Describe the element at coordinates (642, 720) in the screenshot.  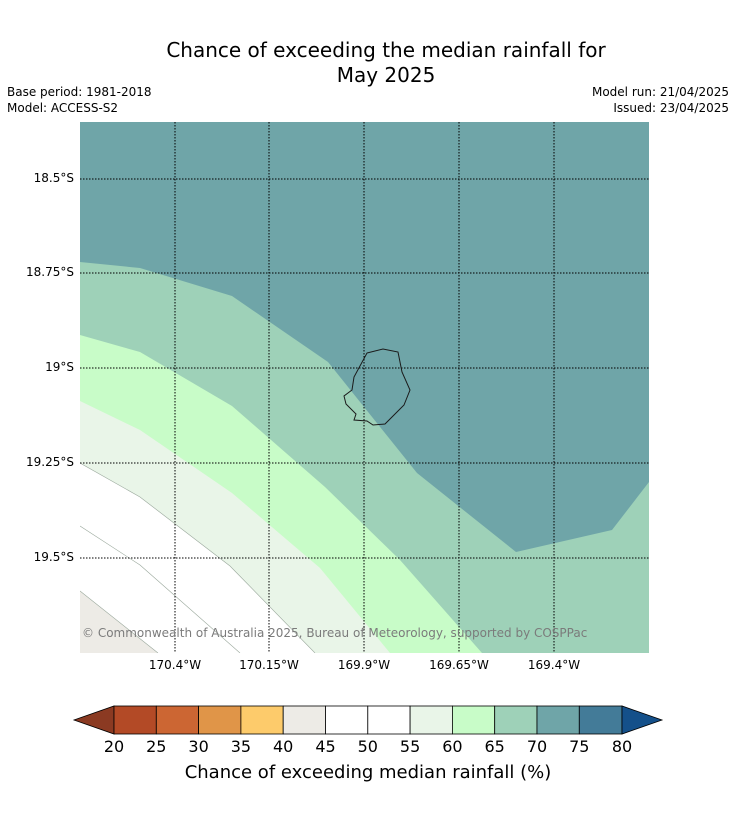
I see `colorbar-extend-high` at that location.